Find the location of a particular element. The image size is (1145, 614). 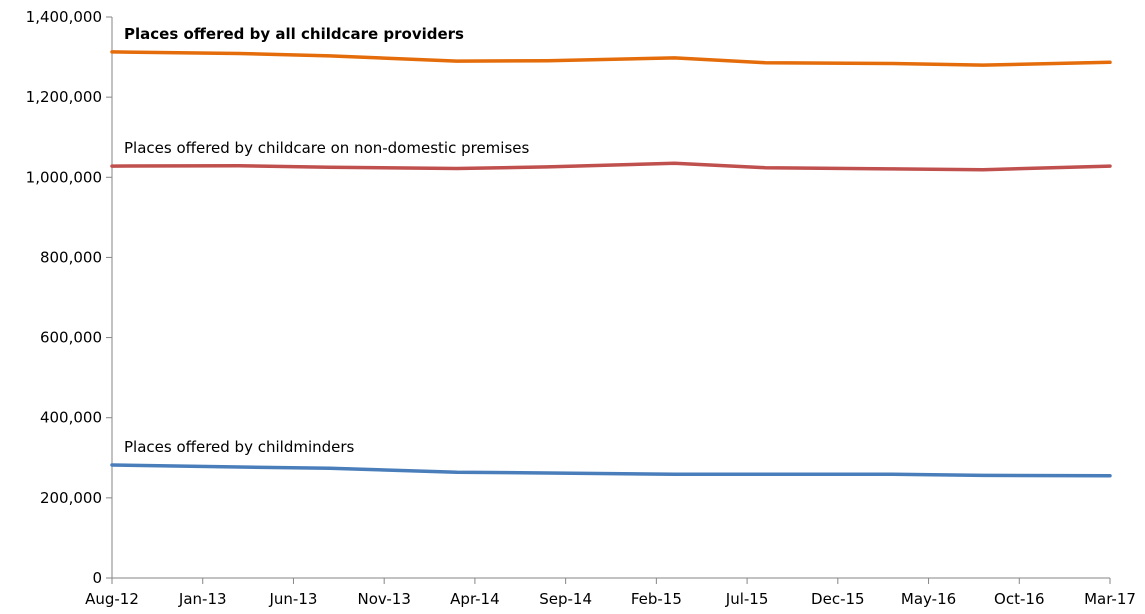

x-tick-label: Oct-16 is located at coordinates (1019, 599).